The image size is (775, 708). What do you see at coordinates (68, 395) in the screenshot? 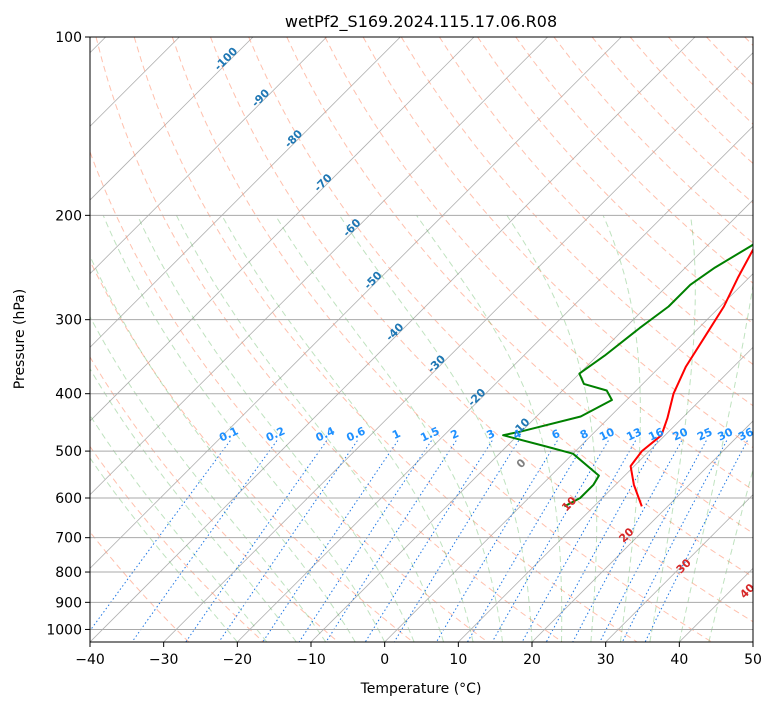
I see `y-tick-label: 400` at bounding box center [68, 395].